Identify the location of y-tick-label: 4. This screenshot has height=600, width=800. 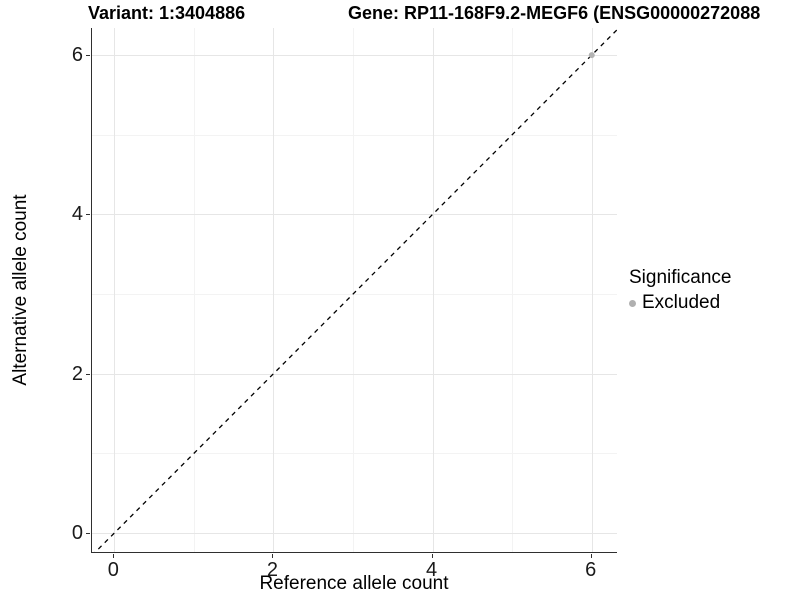
(77, 214).